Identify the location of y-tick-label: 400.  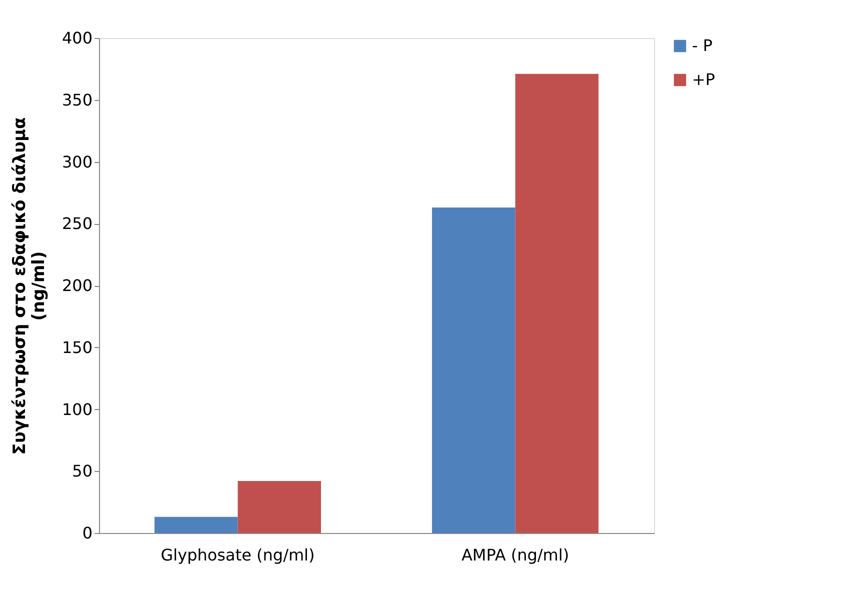
(77, 38).